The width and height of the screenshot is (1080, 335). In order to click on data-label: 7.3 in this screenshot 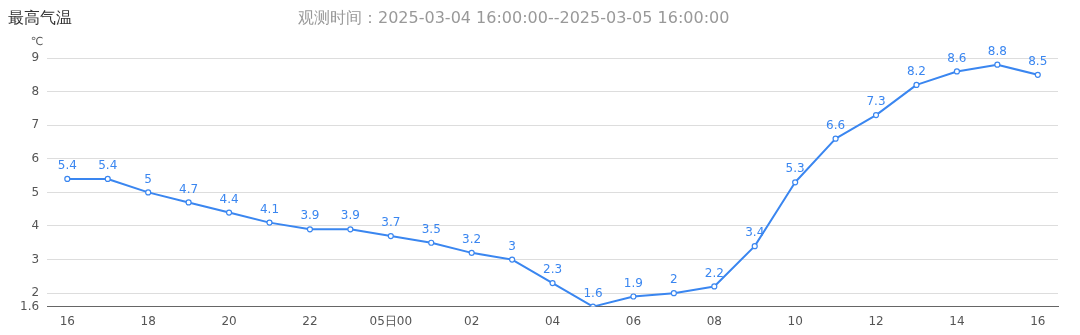, I will do `click(876, 101)`.